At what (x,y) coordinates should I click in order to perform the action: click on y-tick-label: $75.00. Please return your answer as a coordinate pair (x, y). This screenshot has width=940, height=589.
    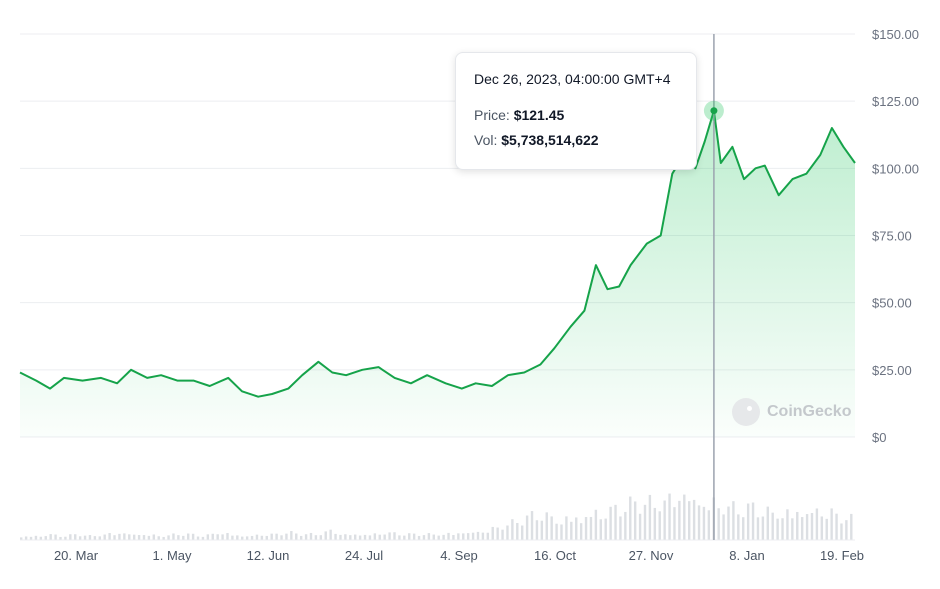
    Looking at the image, I should click on (892, 236).